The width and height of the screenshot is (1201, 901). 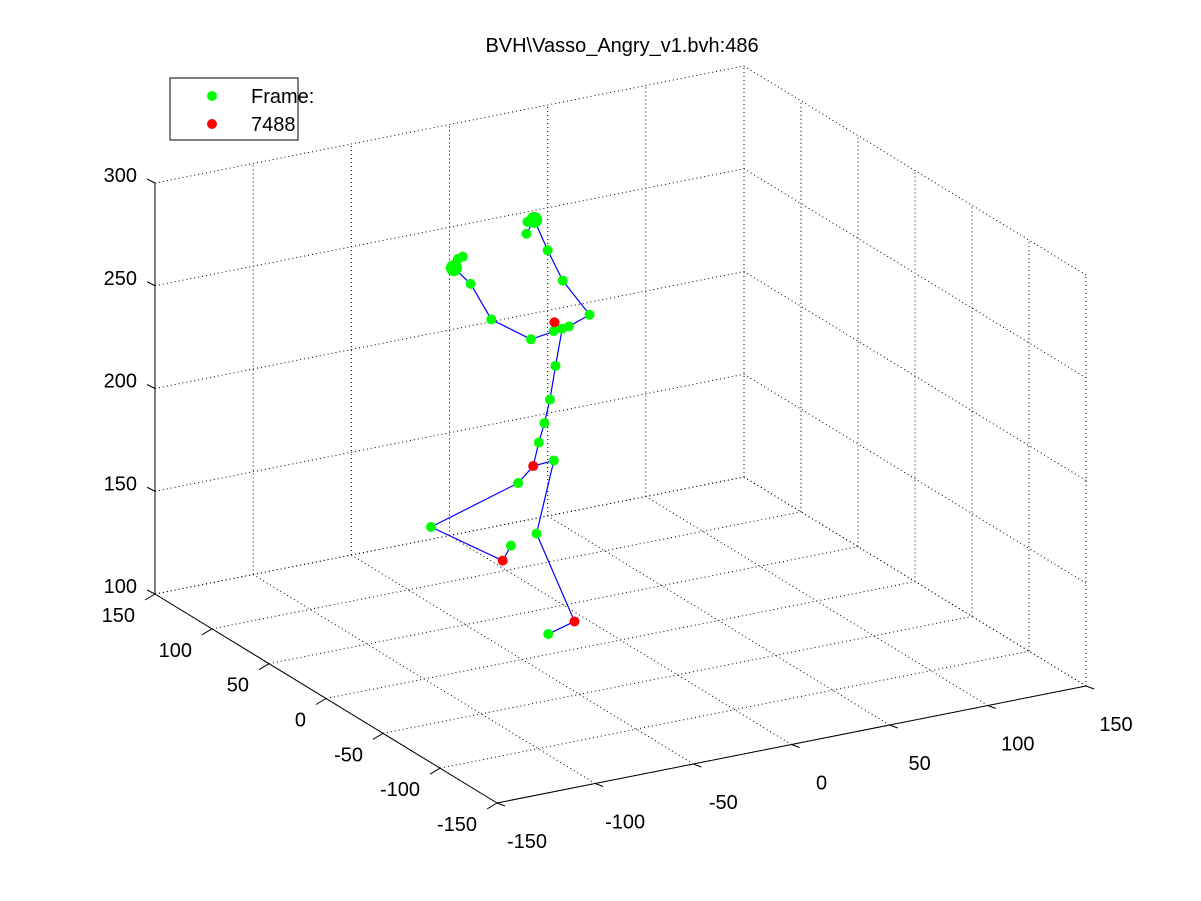 I want to click on joint-point-r_upperarm, so click(x=562, y=280).